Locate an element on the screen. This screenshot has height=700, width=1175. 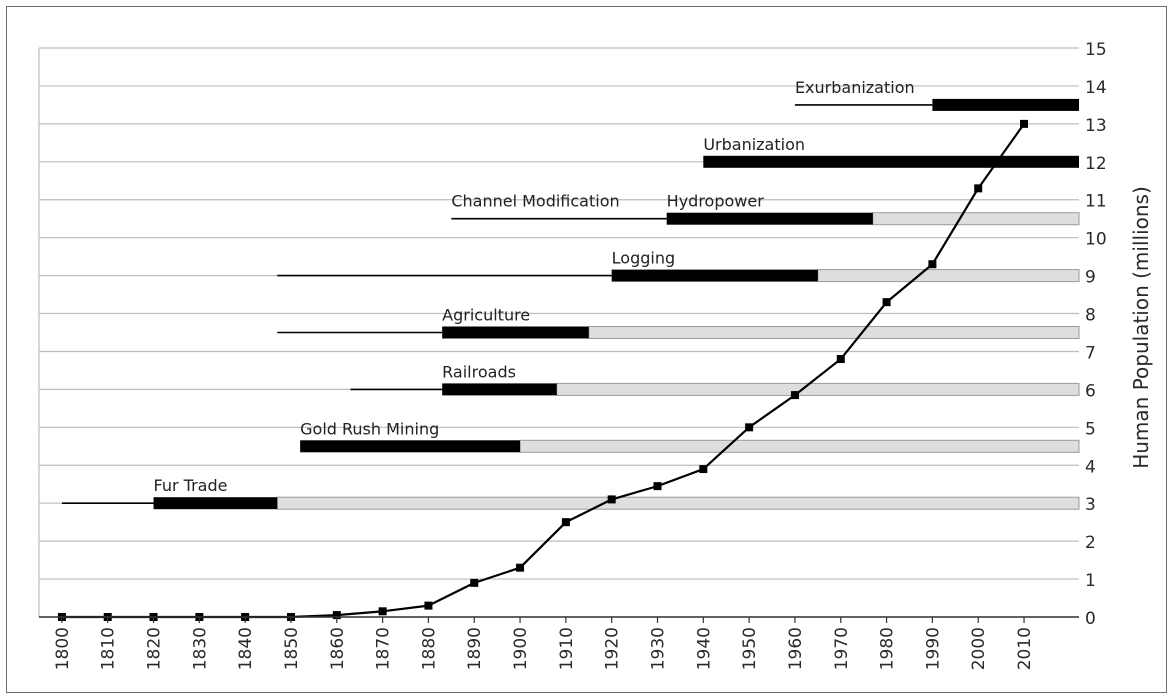
x-tick-label-1800: 1800 is located at coordinates (63, 648).